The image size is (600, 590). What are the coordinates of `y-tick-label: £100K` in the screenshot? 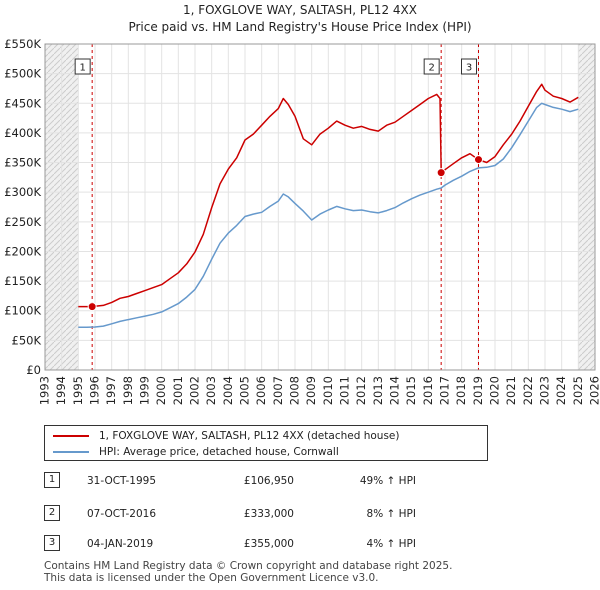 It's located at (22, 311).